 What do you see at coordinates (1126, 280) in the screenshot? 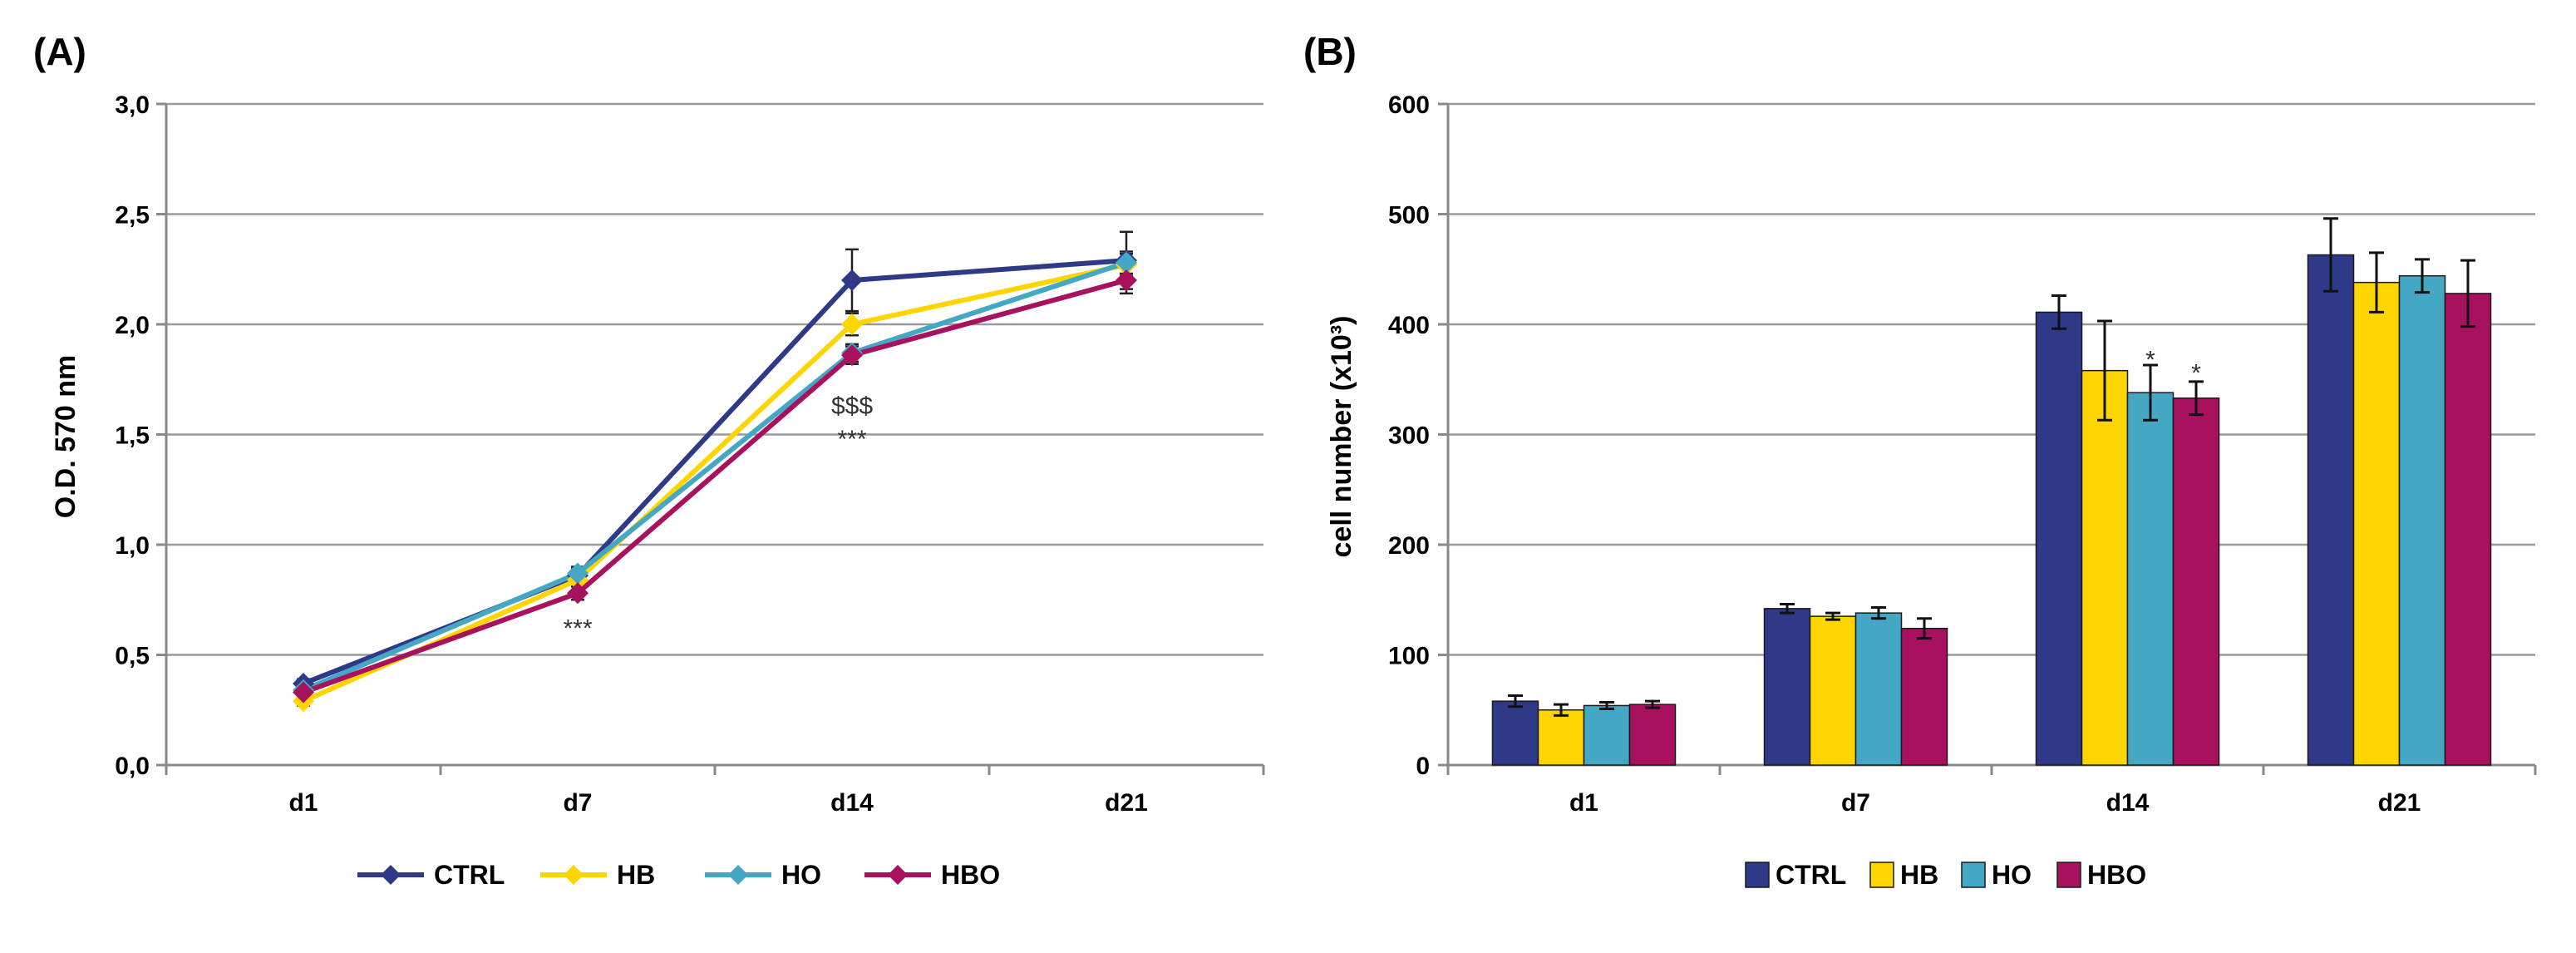
I see `panel-a-marker-hbo-d21` at bounding box center [1126, 280].